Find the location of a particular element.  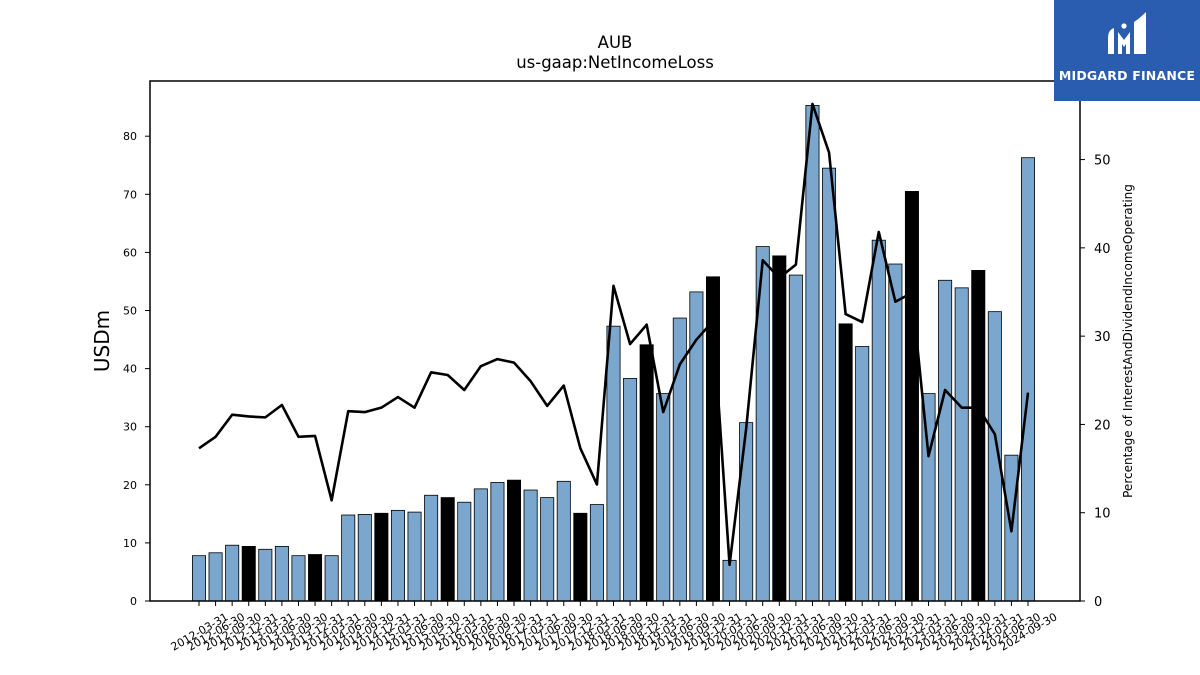

midgard-finance-logo: MIDGARD FINANCE is located at coordinates (1127, 50).